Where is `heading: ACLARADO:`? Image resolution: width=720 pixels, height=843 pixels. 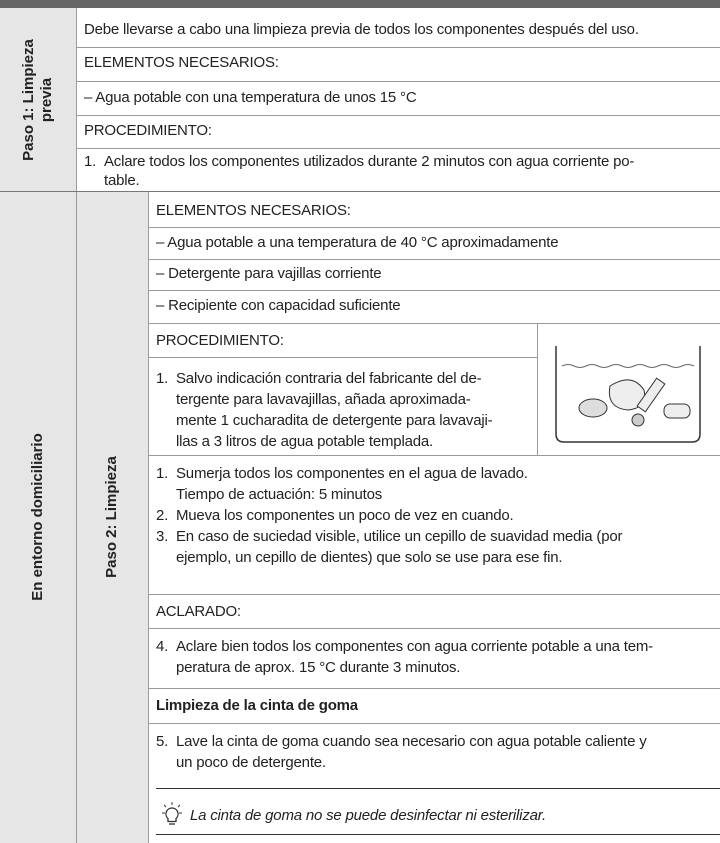
heading: ACLARADO: is located at coordinates (198, 611).